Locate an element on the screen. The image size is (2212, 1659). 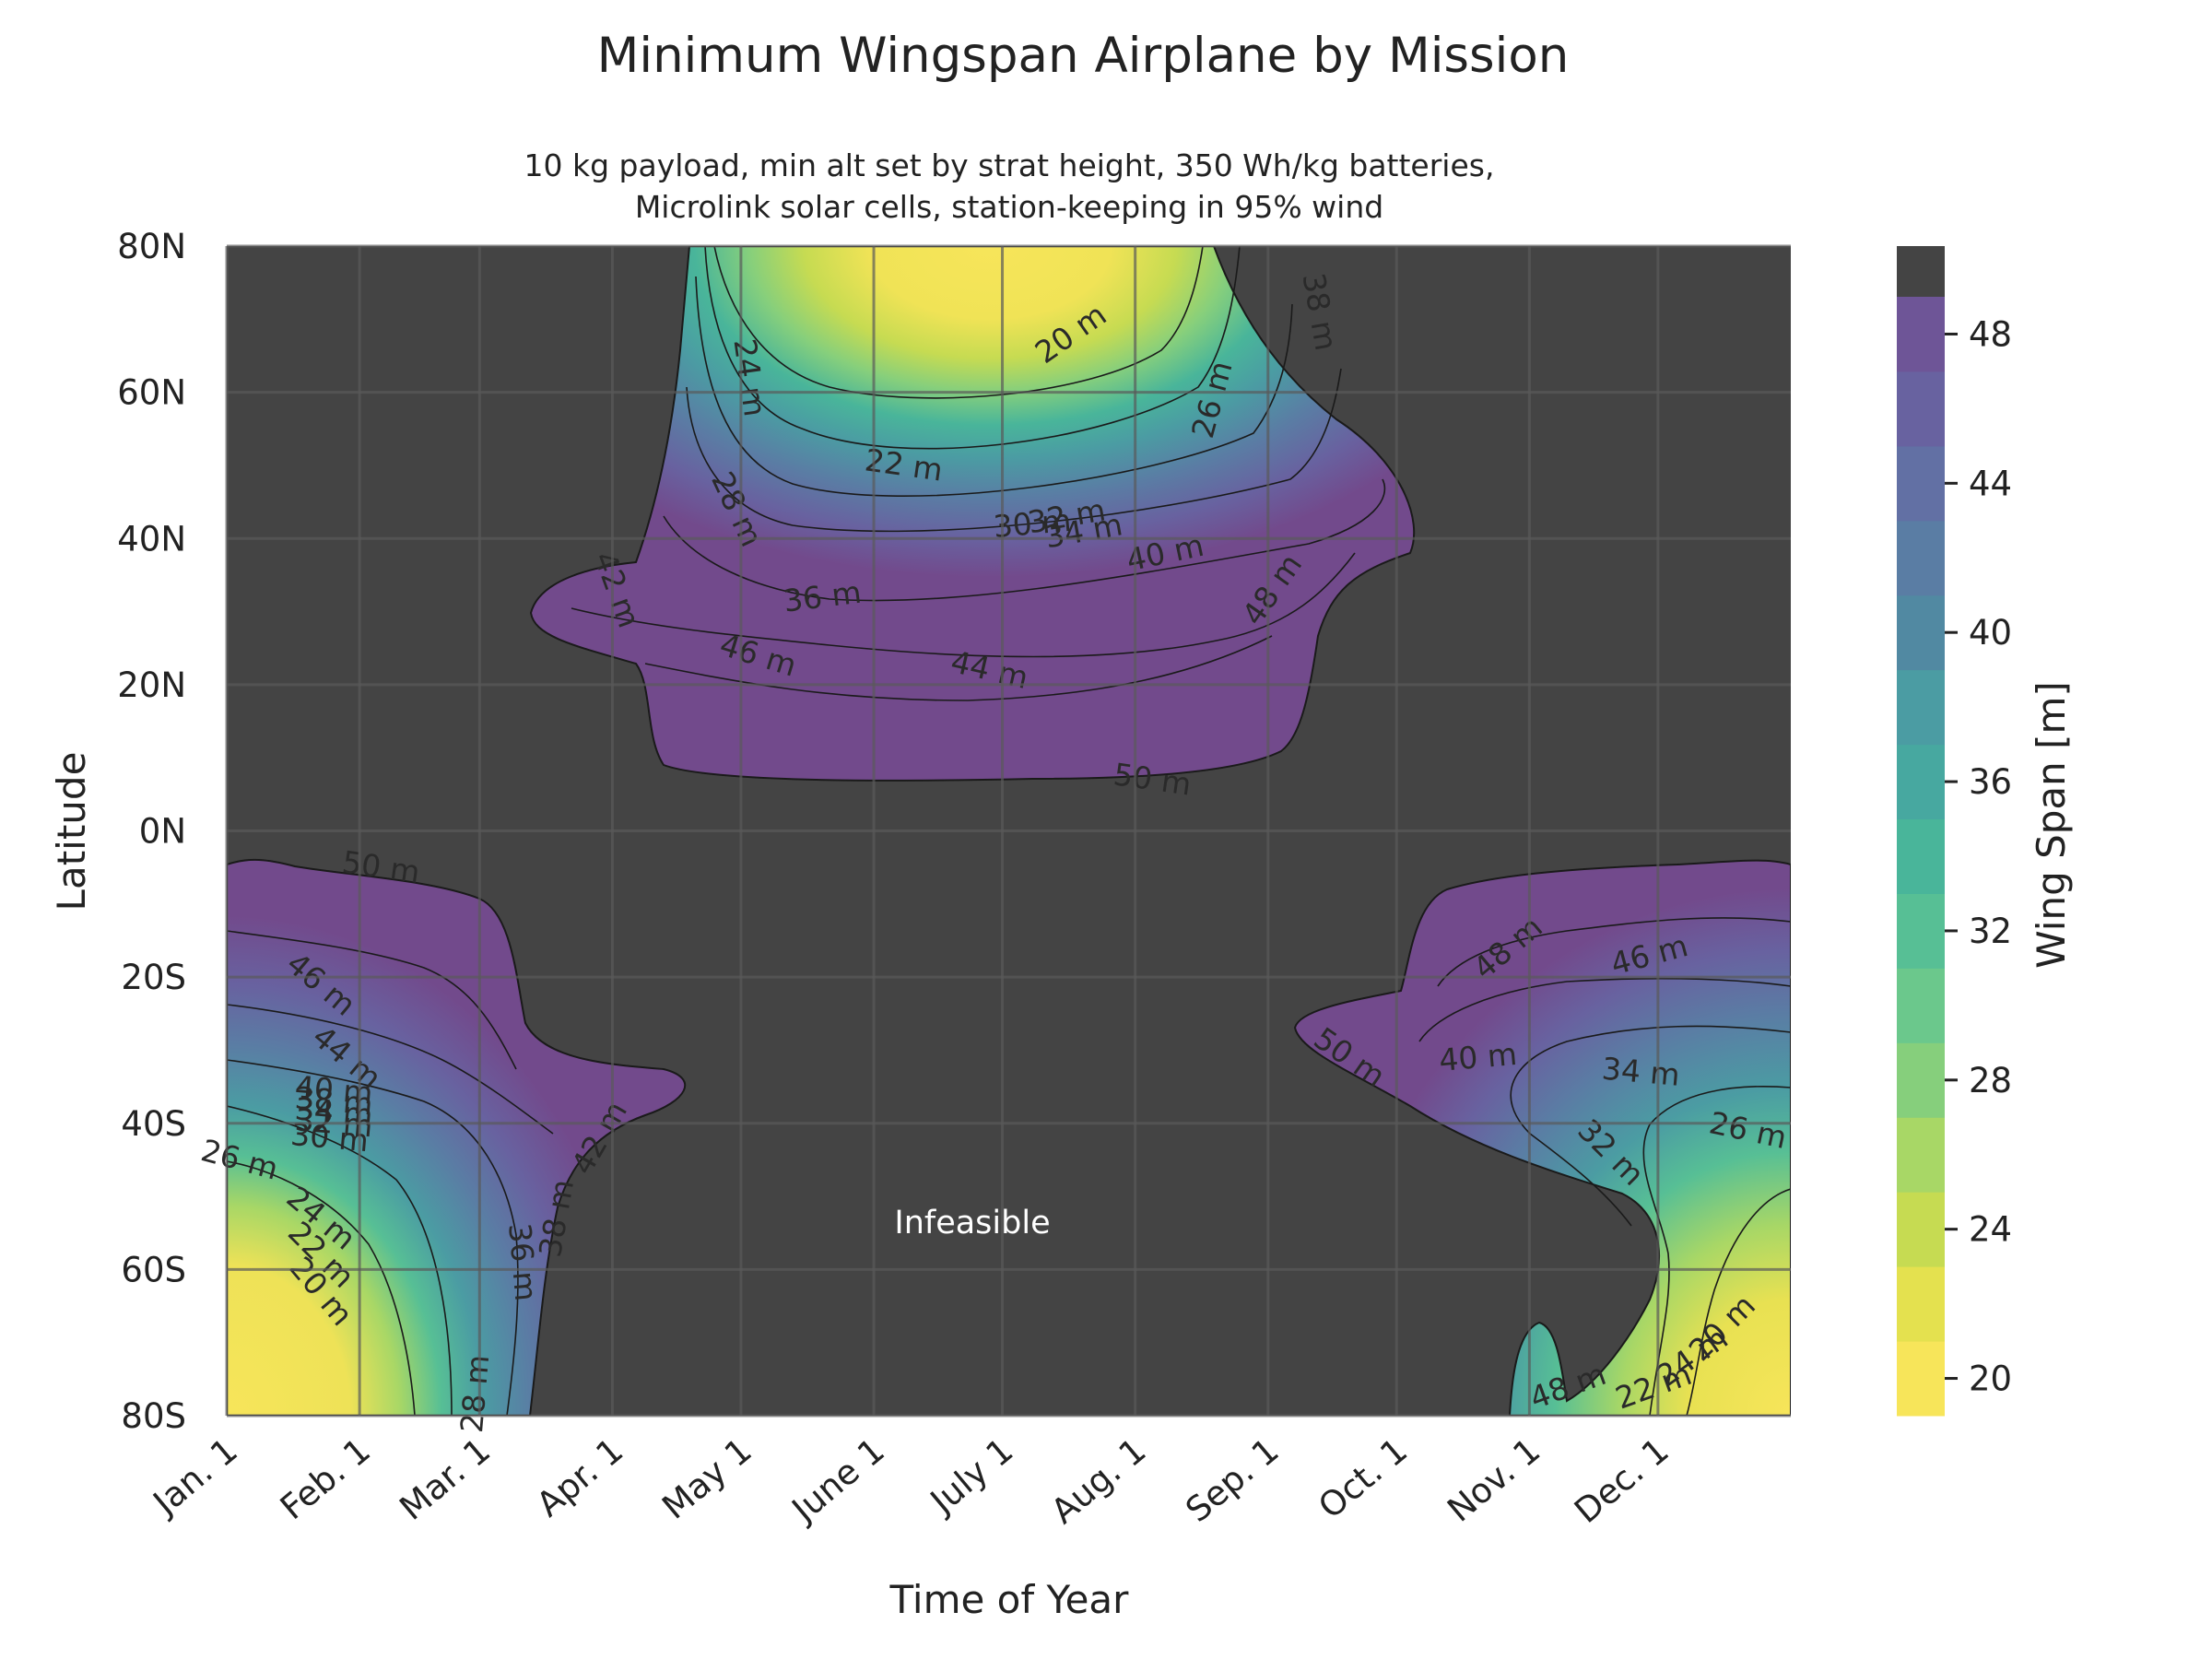
chart-title: Minimum Wingspan Airplane by Mission is located at coordinates (1083, 56).